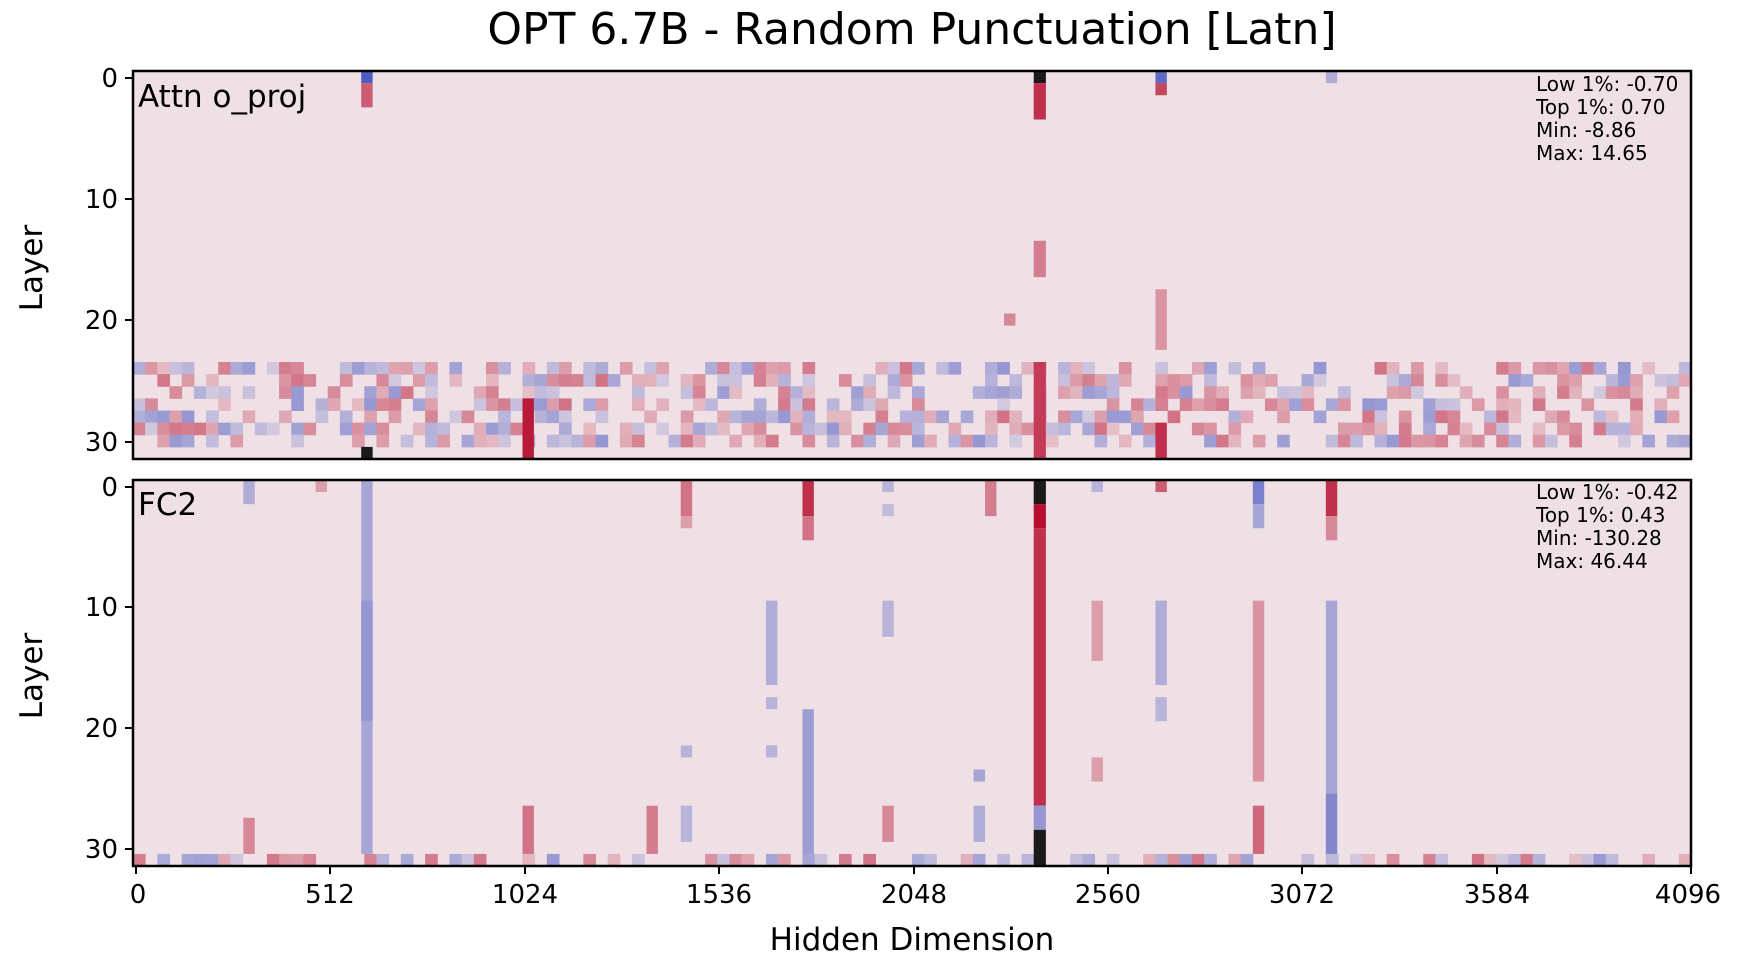  I want to click on x-tick-label: 2048, so click(914, 895).